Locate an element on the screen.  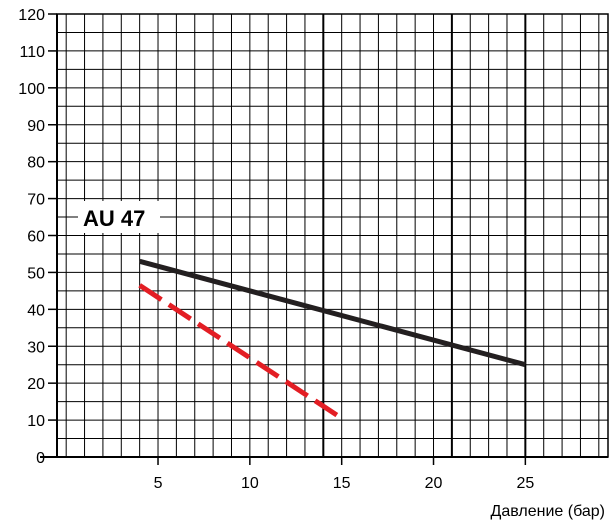
series-line-solid is located at coordinates (332, 313).